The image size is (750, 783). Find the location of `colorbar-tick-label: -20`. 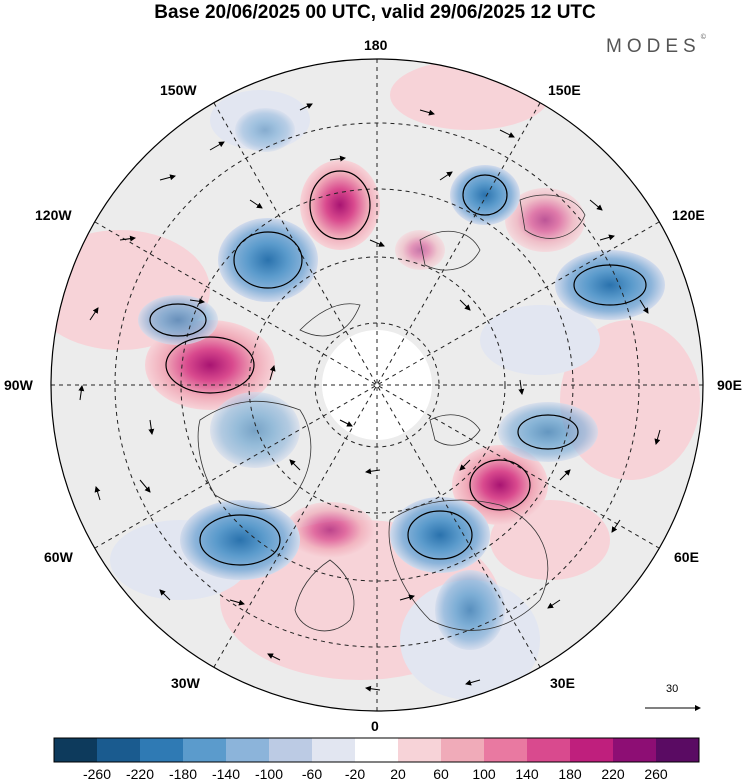

colorbar-tick-label: -20 is located at coordinates (355, 774).